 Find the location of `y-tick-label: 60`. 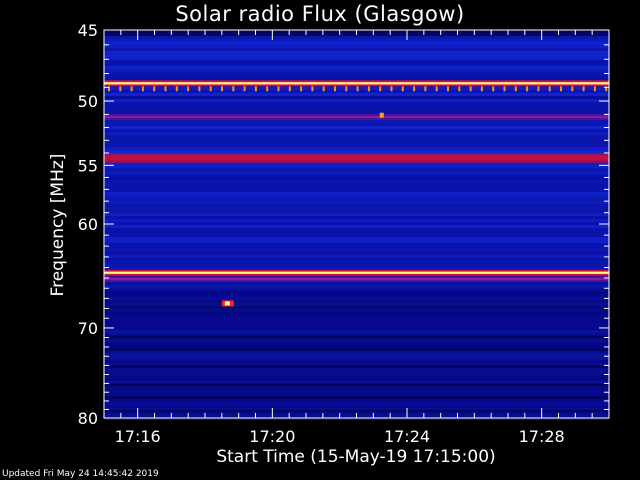

y-tick-label: 60 is located at coordinates (88, 224).